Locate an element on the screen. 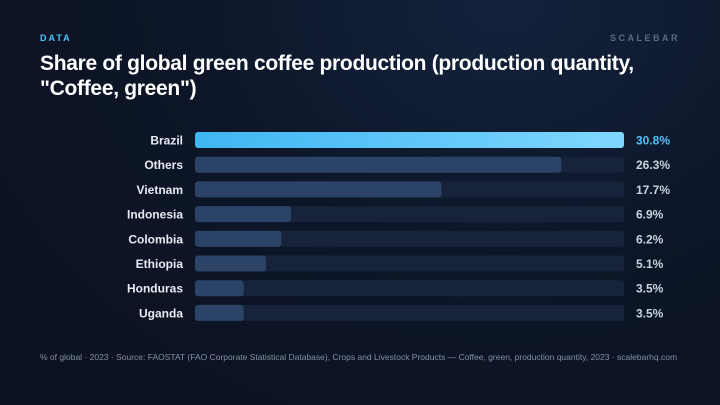  bar-honduras is located at coordinates (219, 288).